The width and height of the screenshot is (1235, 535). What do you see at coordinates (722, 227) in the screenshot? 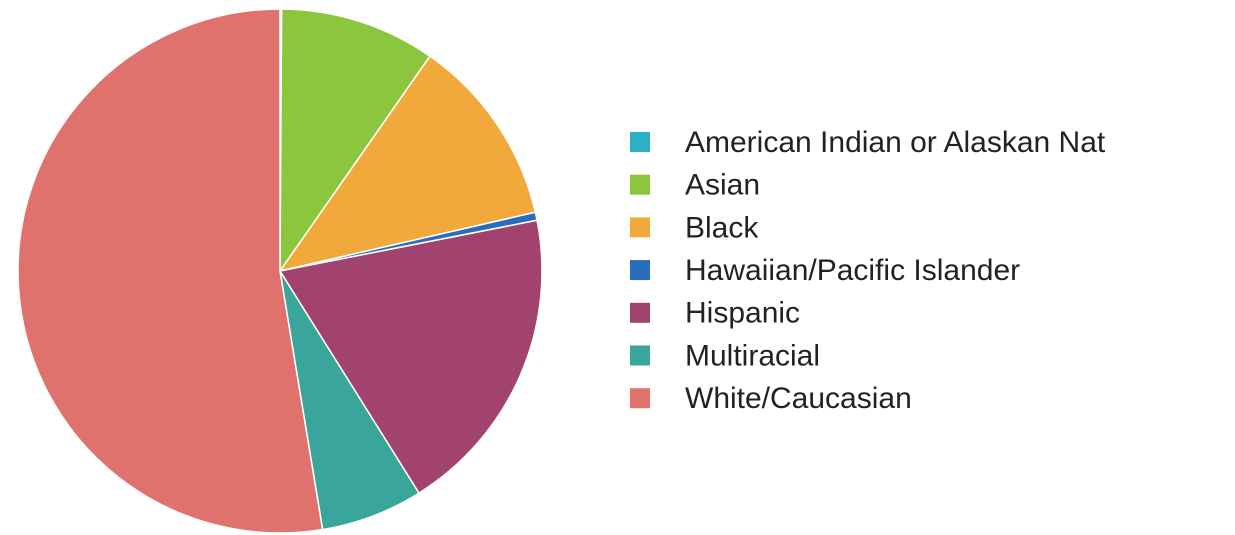
I see `legend-label: Black` at bounding box center [722, 227].